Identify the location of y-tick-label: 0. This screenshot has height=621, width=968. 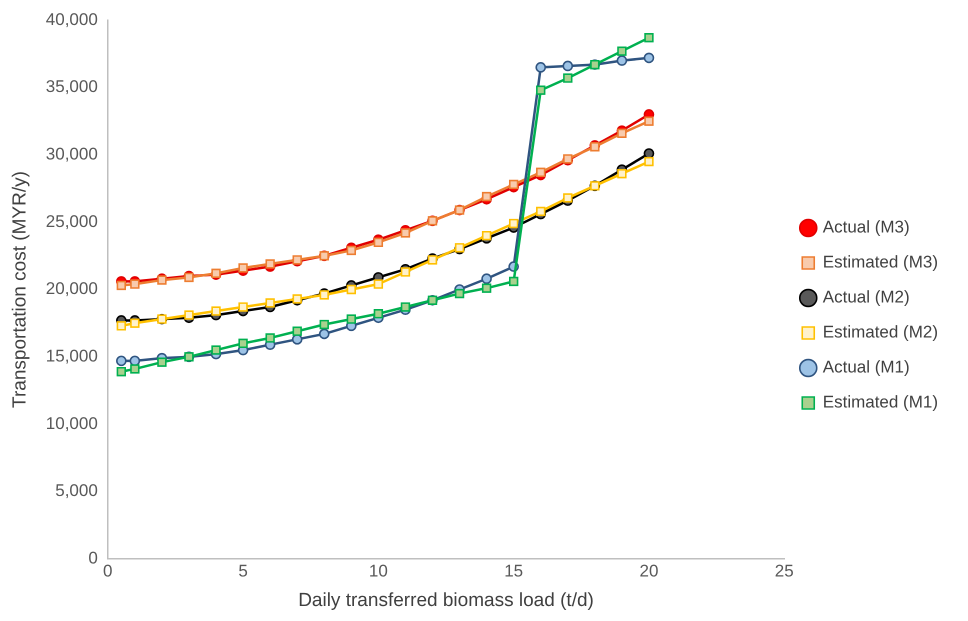
(93, 558).